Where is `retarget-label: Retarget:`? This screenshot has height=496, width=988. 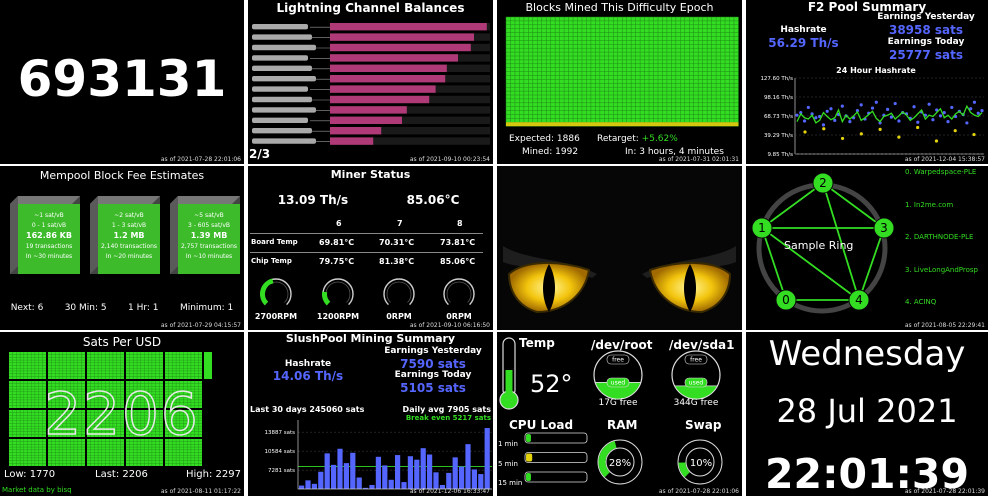
retarget-label: Retarget: is located at coordinates (618, 139).